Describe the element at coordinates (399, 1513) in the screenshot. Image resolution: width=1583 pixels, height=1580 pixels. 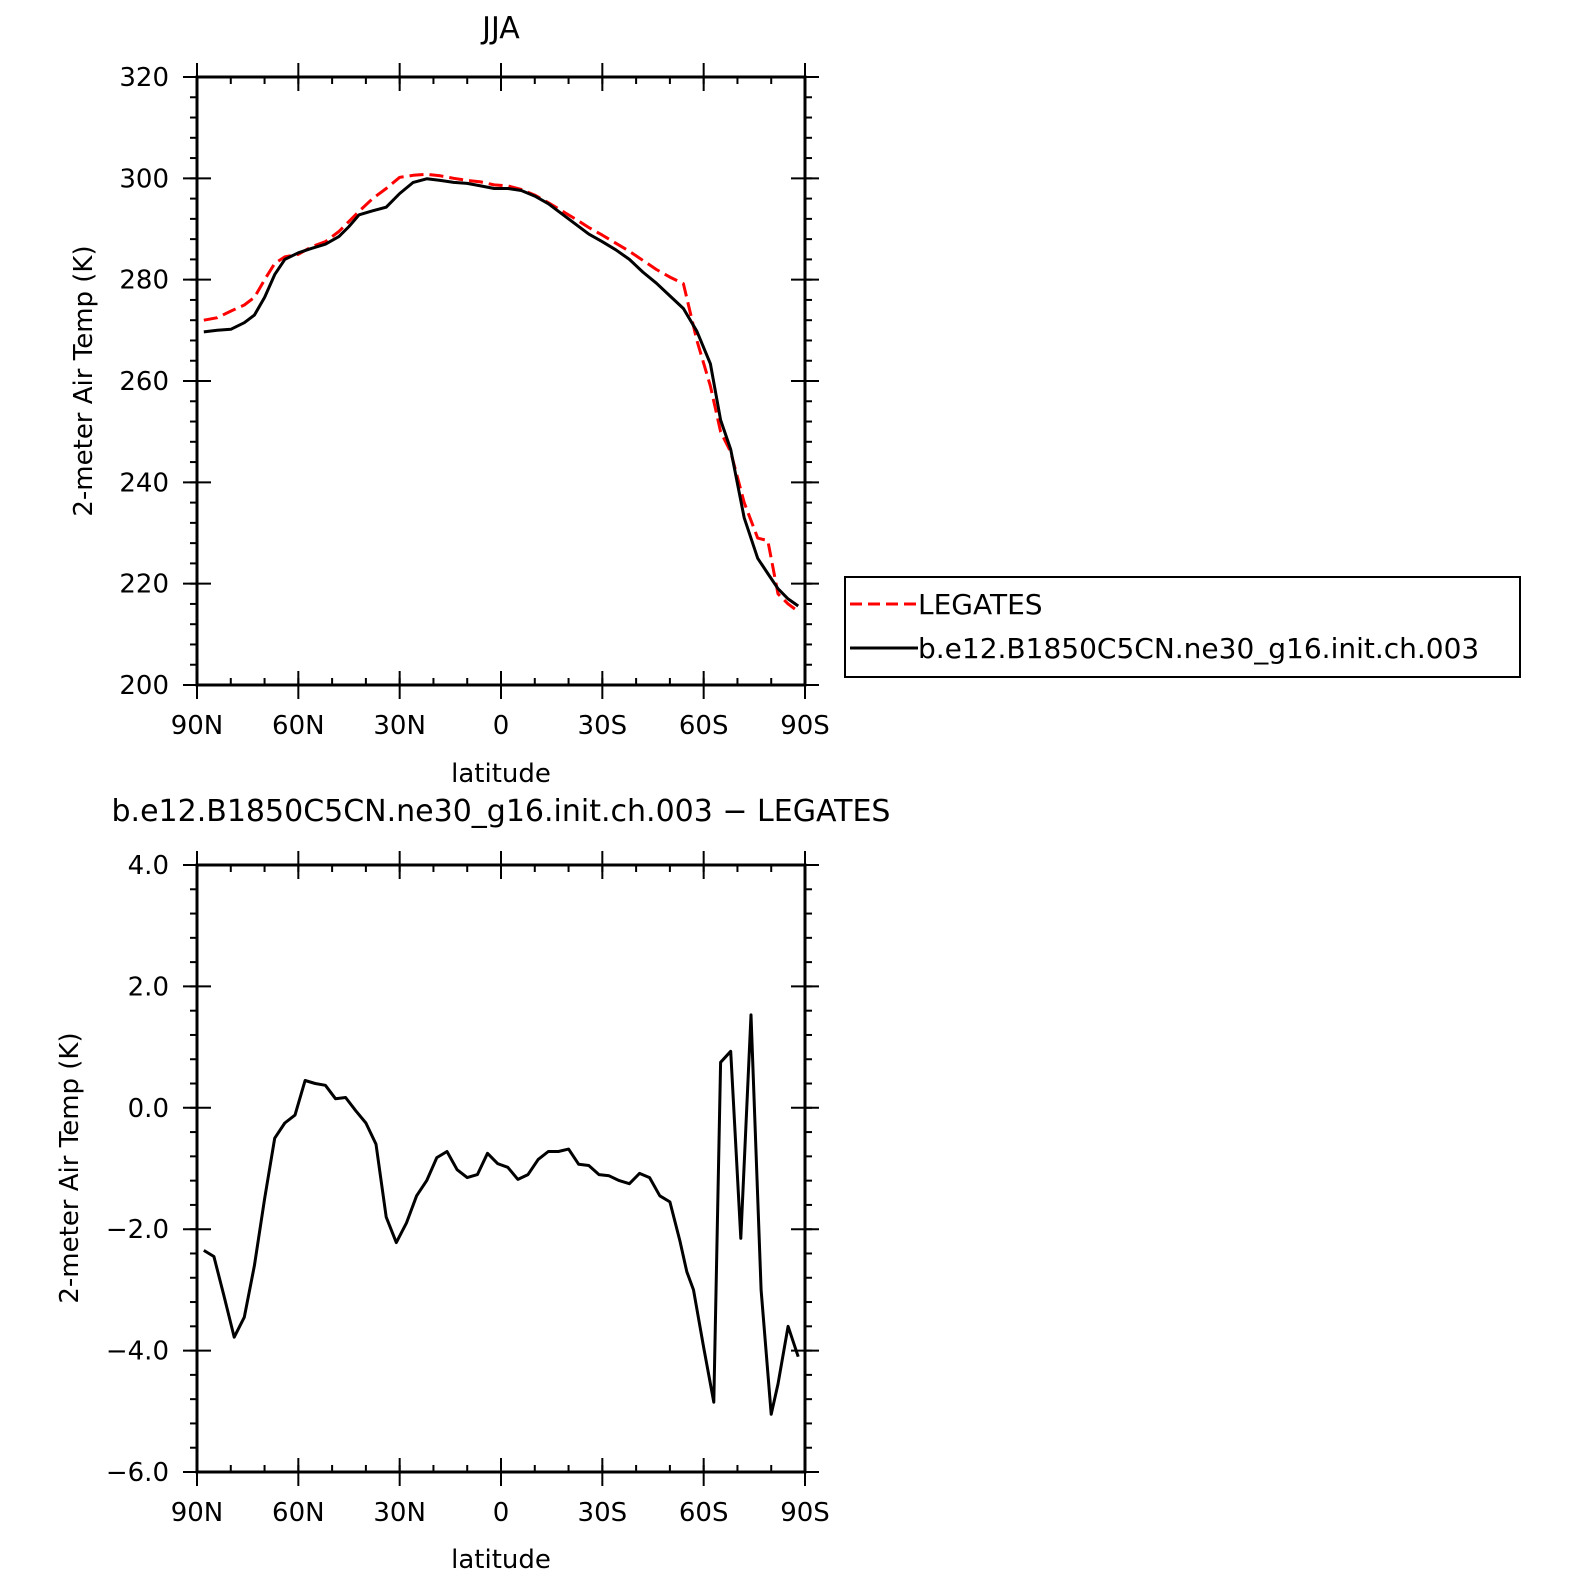
I see `bottom-x-tick-label: 30N` at that location.